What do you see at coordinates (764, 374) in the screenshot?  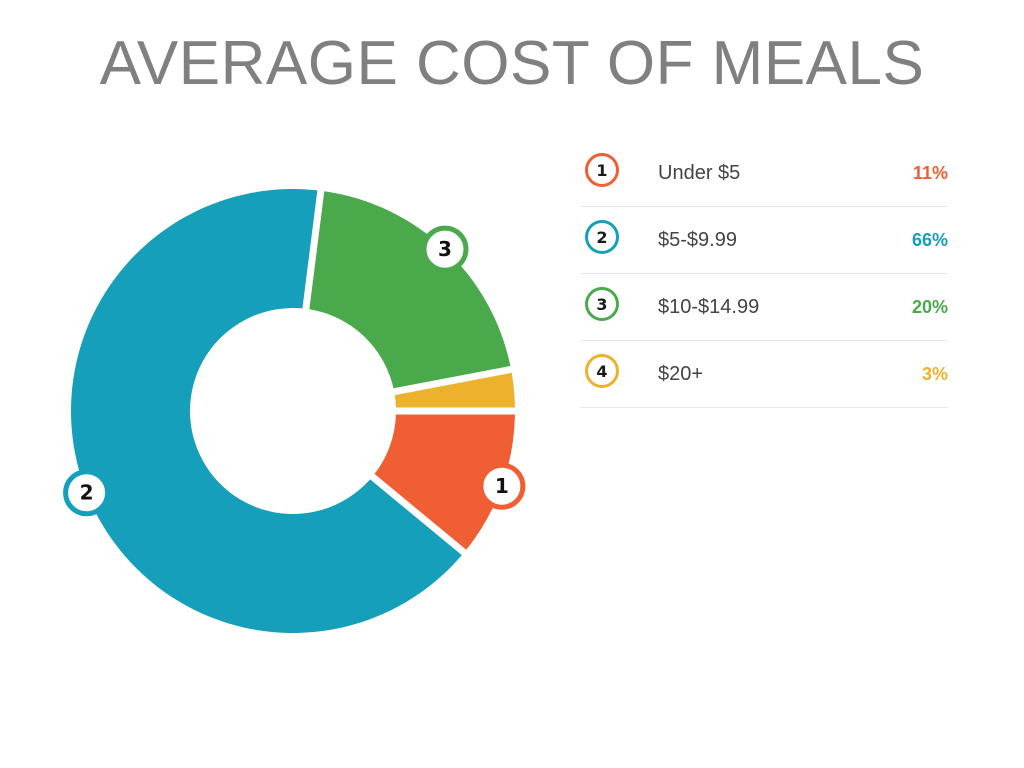 I see `legend-row-4: 4 $20+ 3%` at bounding box center [764, 374].